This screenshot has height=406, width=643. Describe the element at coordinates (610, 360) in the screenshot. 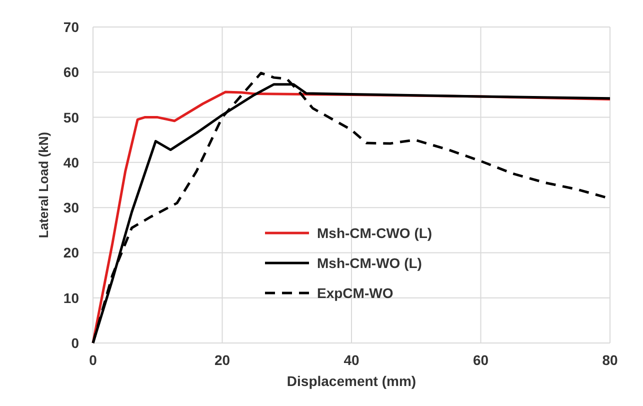

I see `x-tick-label: 80` at that location.